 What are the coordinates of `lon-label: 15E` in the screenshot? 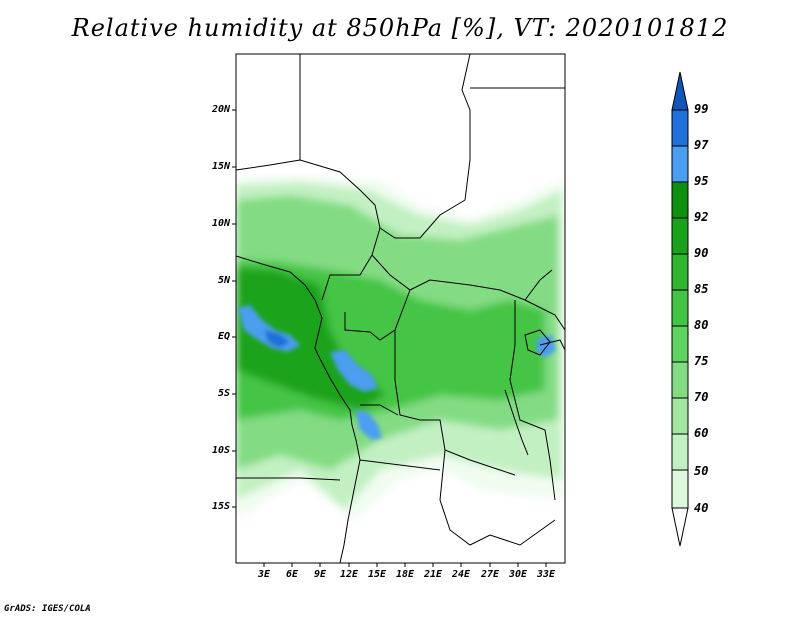 It's located at (377, 574).